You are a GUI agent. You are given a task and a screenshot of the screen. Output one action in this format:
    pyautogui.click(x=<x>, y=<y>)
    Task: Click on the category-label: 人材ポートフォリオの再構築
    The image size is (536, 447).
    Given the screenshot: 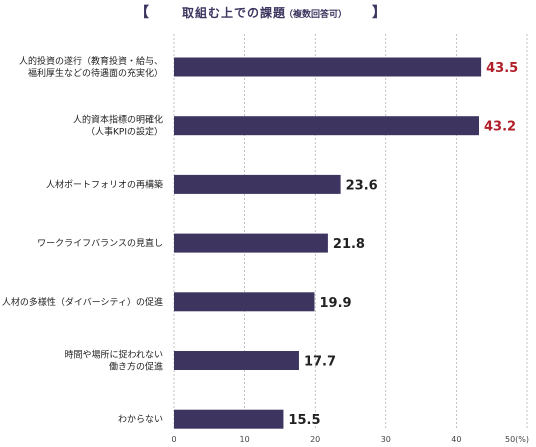 What is the action you would take?
    pyautogui.click(x=104, y=184)
    